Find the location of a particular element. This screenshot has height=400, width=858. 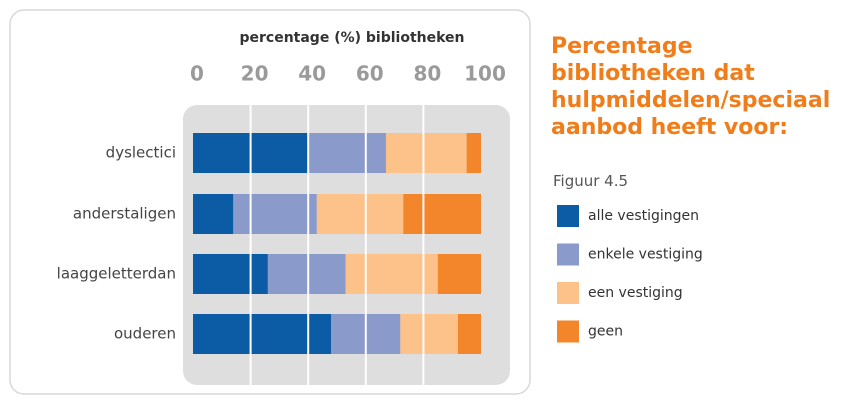

x-tick-label: 20 is located at coordinates (255, 74).